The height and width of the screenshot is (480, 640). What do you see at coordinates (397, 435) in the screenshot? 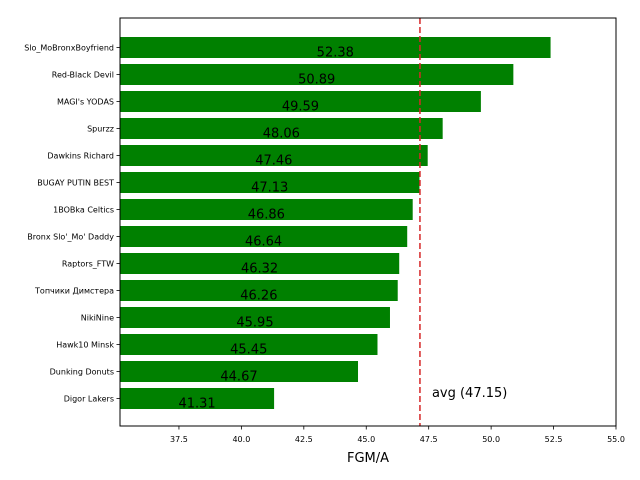
I see `x-axis-ticks: 37.5 40.0 42.5 45.0 47.5 50.0 52.5 55.0` at bounding box center [397, 435].